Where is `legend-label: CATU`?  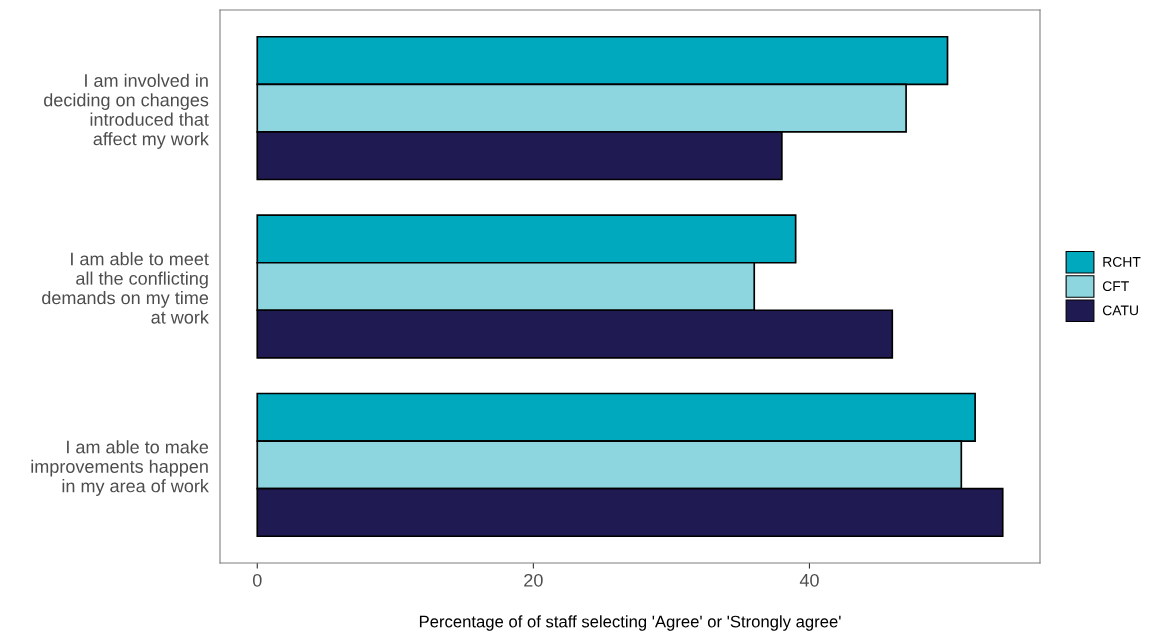 legend-label: CATU is located at coordinates (1120, 310).